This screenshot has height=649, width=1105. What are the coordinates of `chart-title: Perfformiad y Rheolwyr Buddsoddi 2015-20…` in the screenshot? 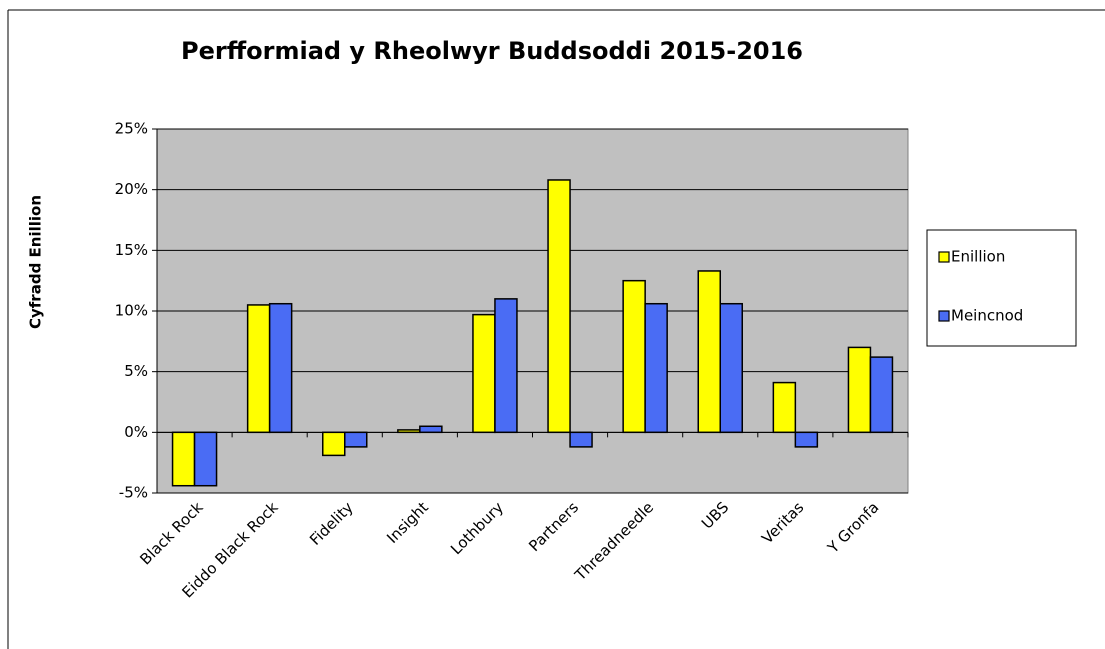 It's located at (492, 51).